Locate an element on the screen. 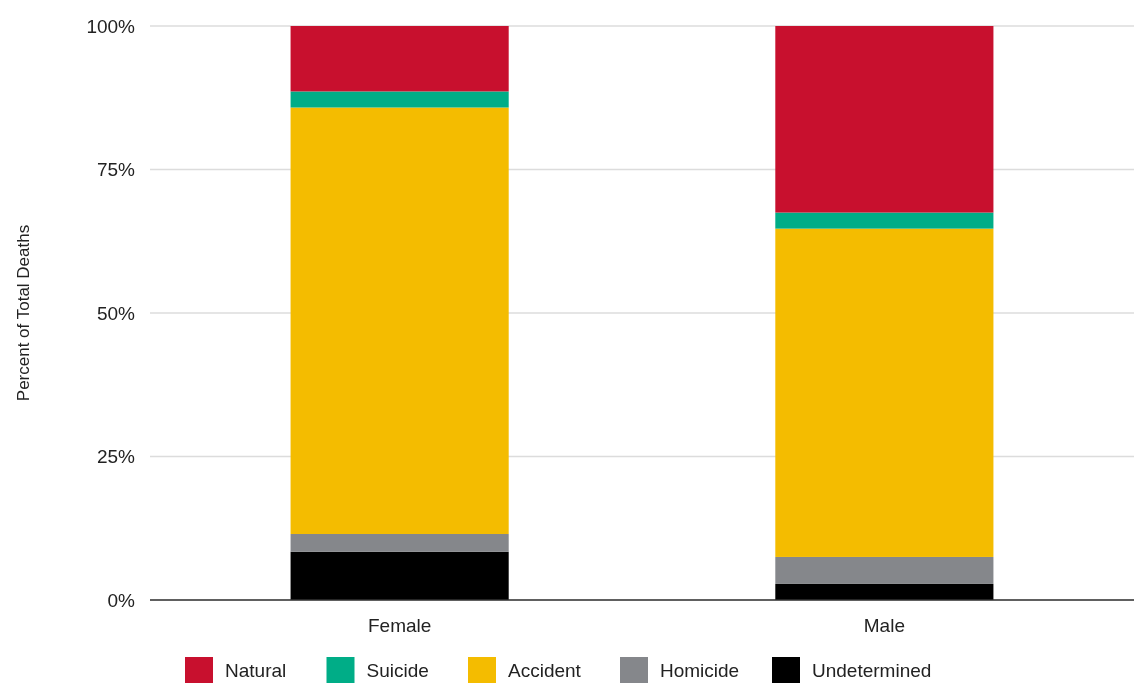  y-tick-label: 100% is located at coordinates (111, 26).